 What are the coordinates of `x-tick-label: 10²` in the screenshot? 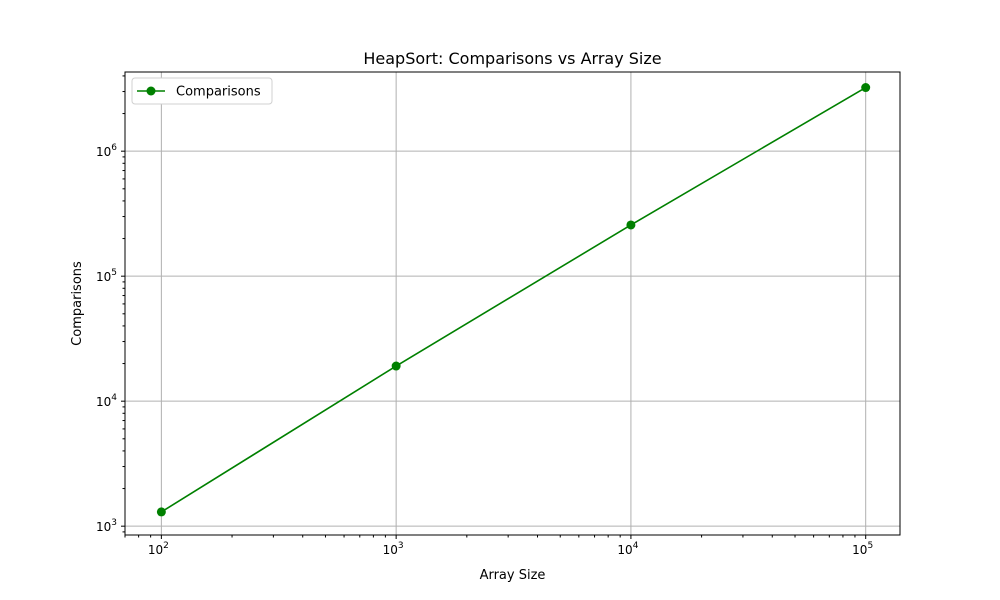 It's located at (158, 549).